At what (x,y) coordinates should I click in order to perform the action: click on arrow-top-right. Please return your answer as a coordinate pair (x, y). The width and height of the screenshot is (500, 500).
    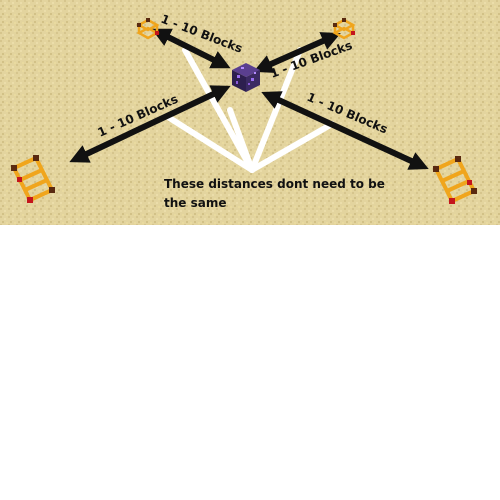
    Looking at the image, I should click on (297, 52).